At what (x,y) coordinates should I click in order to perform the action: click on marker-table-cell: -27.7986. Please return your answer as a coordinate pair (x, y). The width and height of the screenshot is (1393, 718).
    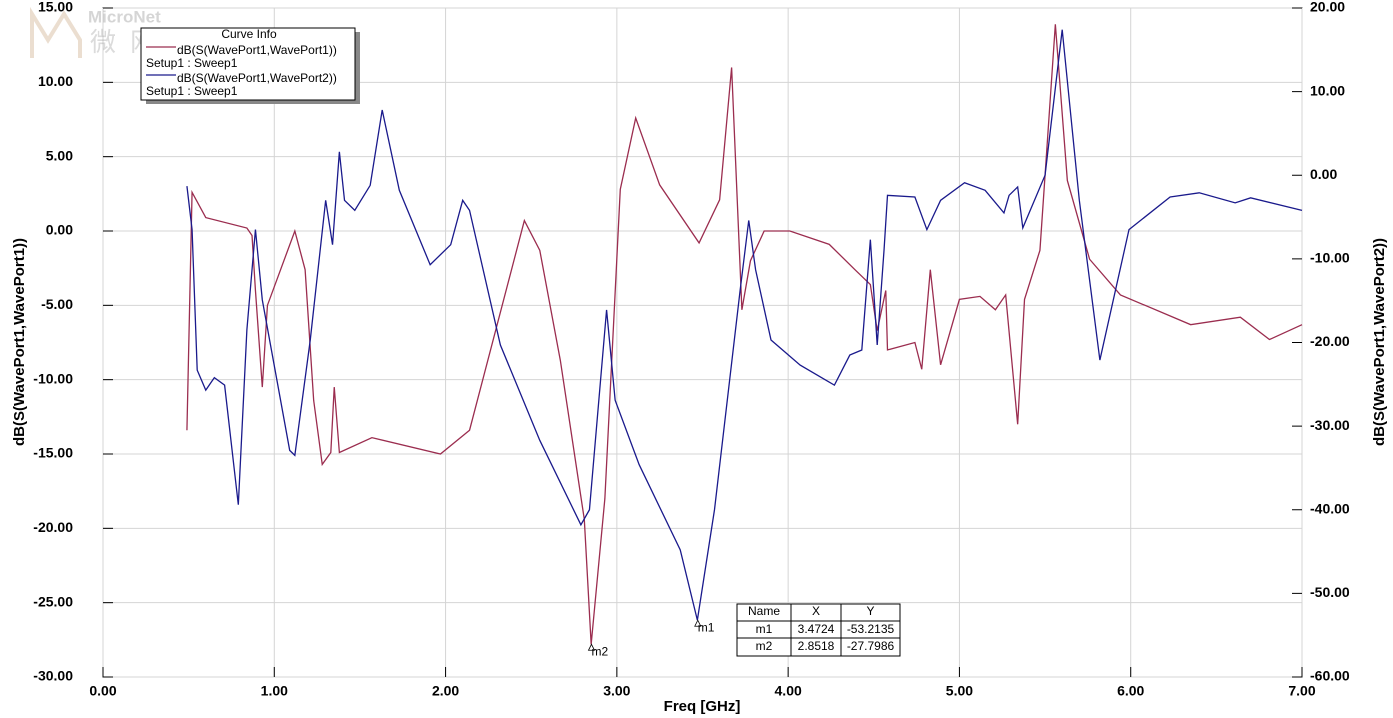
    Looking at the image, I should click on (871, 646).